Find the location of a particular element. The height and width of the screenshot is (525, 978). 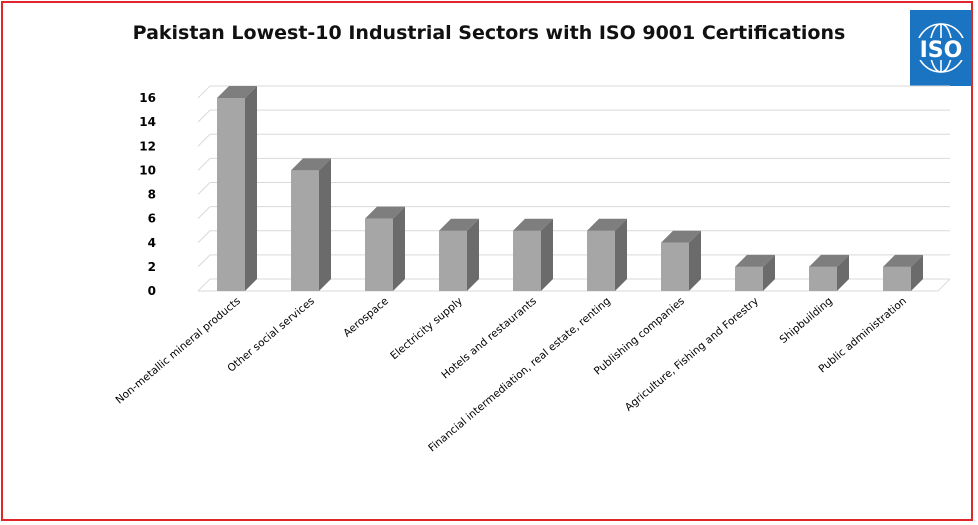

y-tick-label: 0 is located at coordinates (152, 291).